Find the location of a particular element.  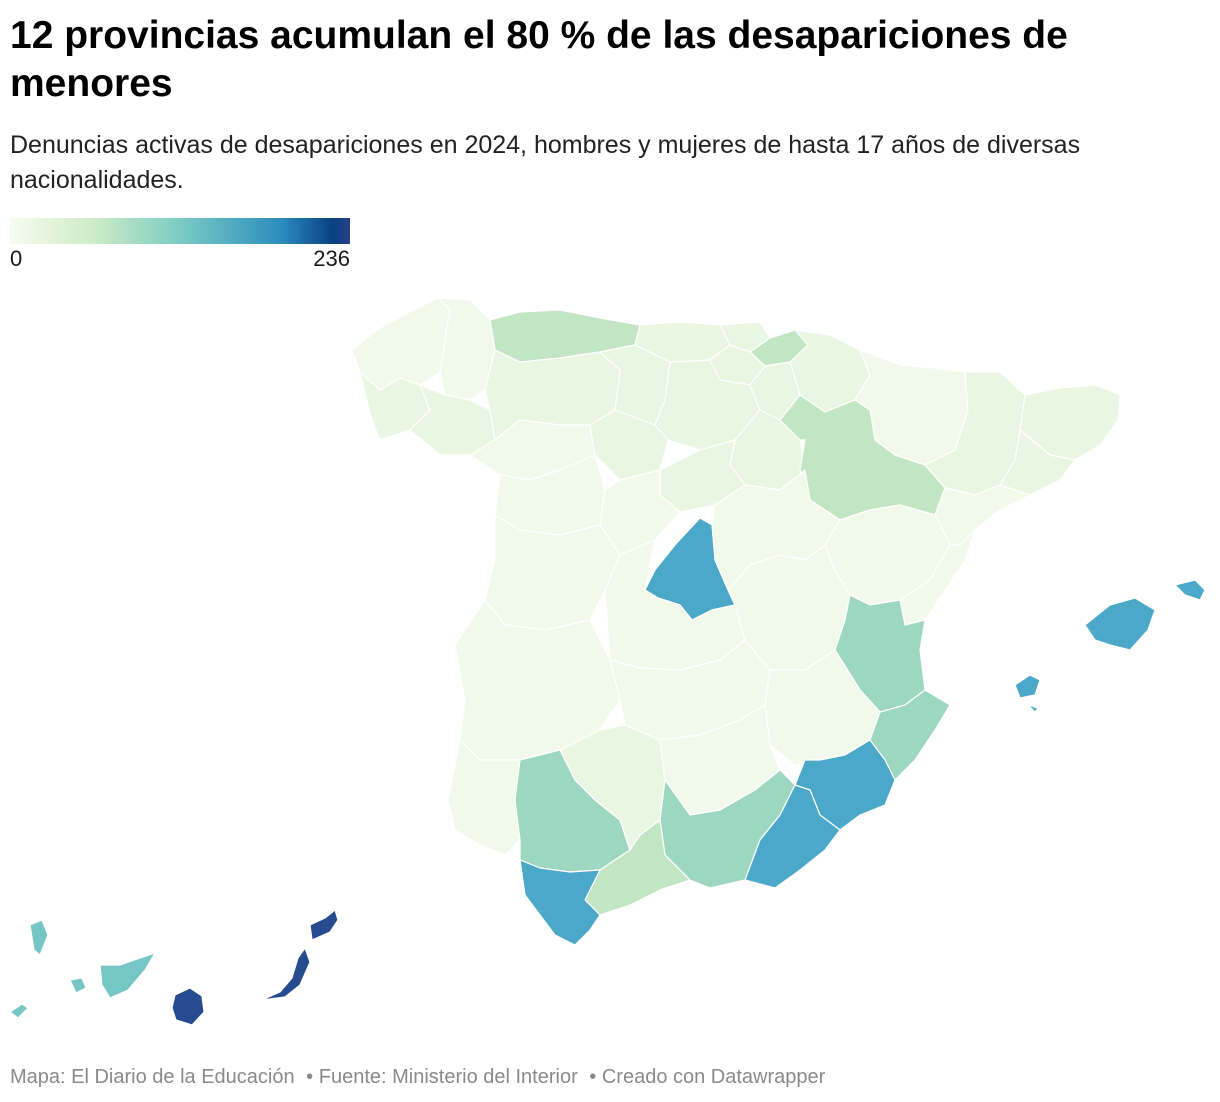

province-baleares-menorca is located at coordinates (1190, 590).